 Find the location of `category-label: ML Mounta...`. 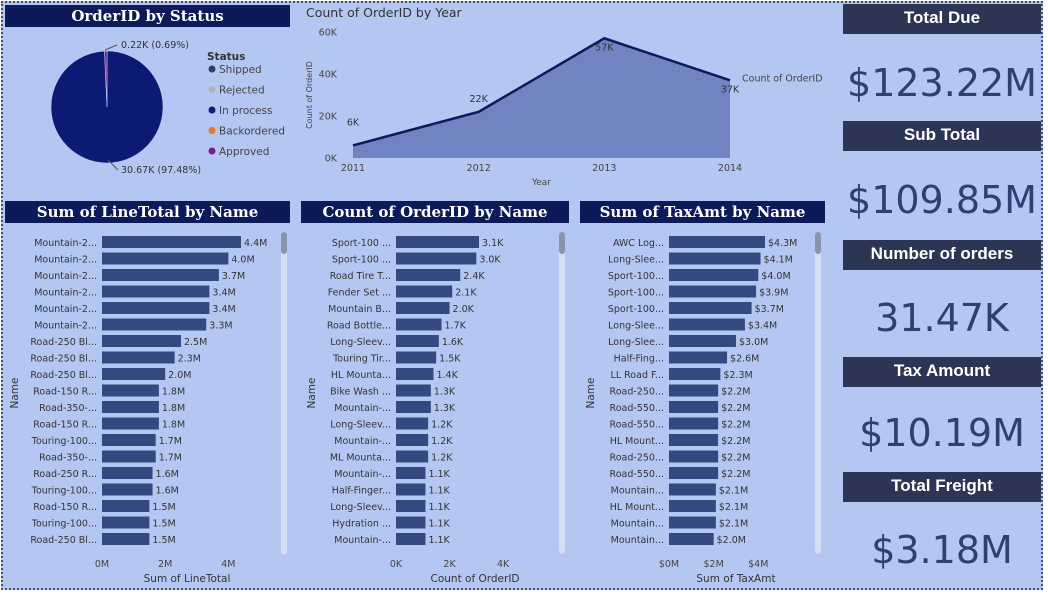

category-label: ML Mounta... is located at coordinates (360, 458).